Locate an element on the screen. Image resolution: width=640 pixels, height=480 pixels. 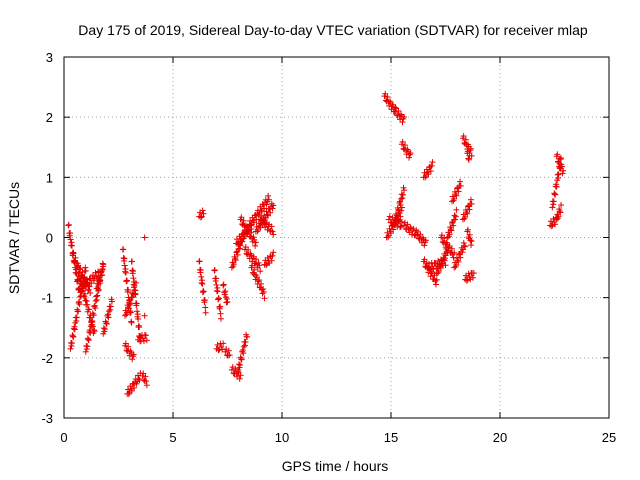
y-tick-label: 2 is located at coordinates (49, 117).